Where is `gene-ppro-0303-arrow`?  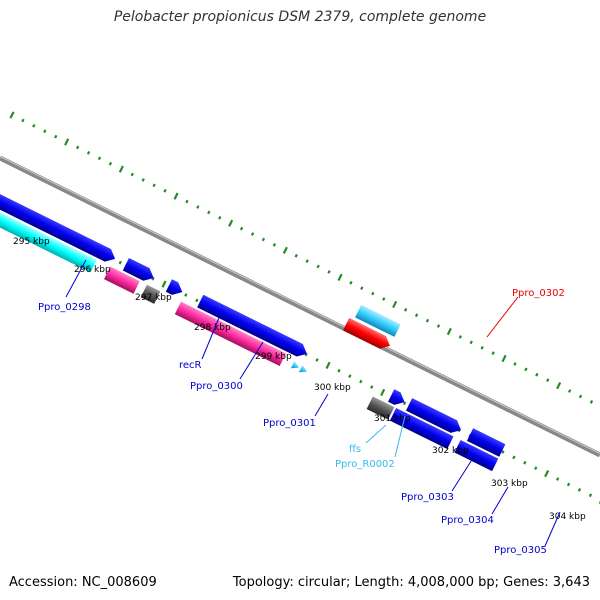
gene-ppro-0303-arrow is located at coordinates (398, 398).